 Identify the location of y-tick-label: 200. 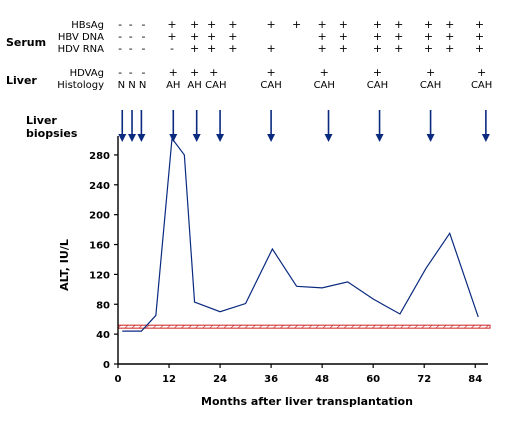
(99, 216).